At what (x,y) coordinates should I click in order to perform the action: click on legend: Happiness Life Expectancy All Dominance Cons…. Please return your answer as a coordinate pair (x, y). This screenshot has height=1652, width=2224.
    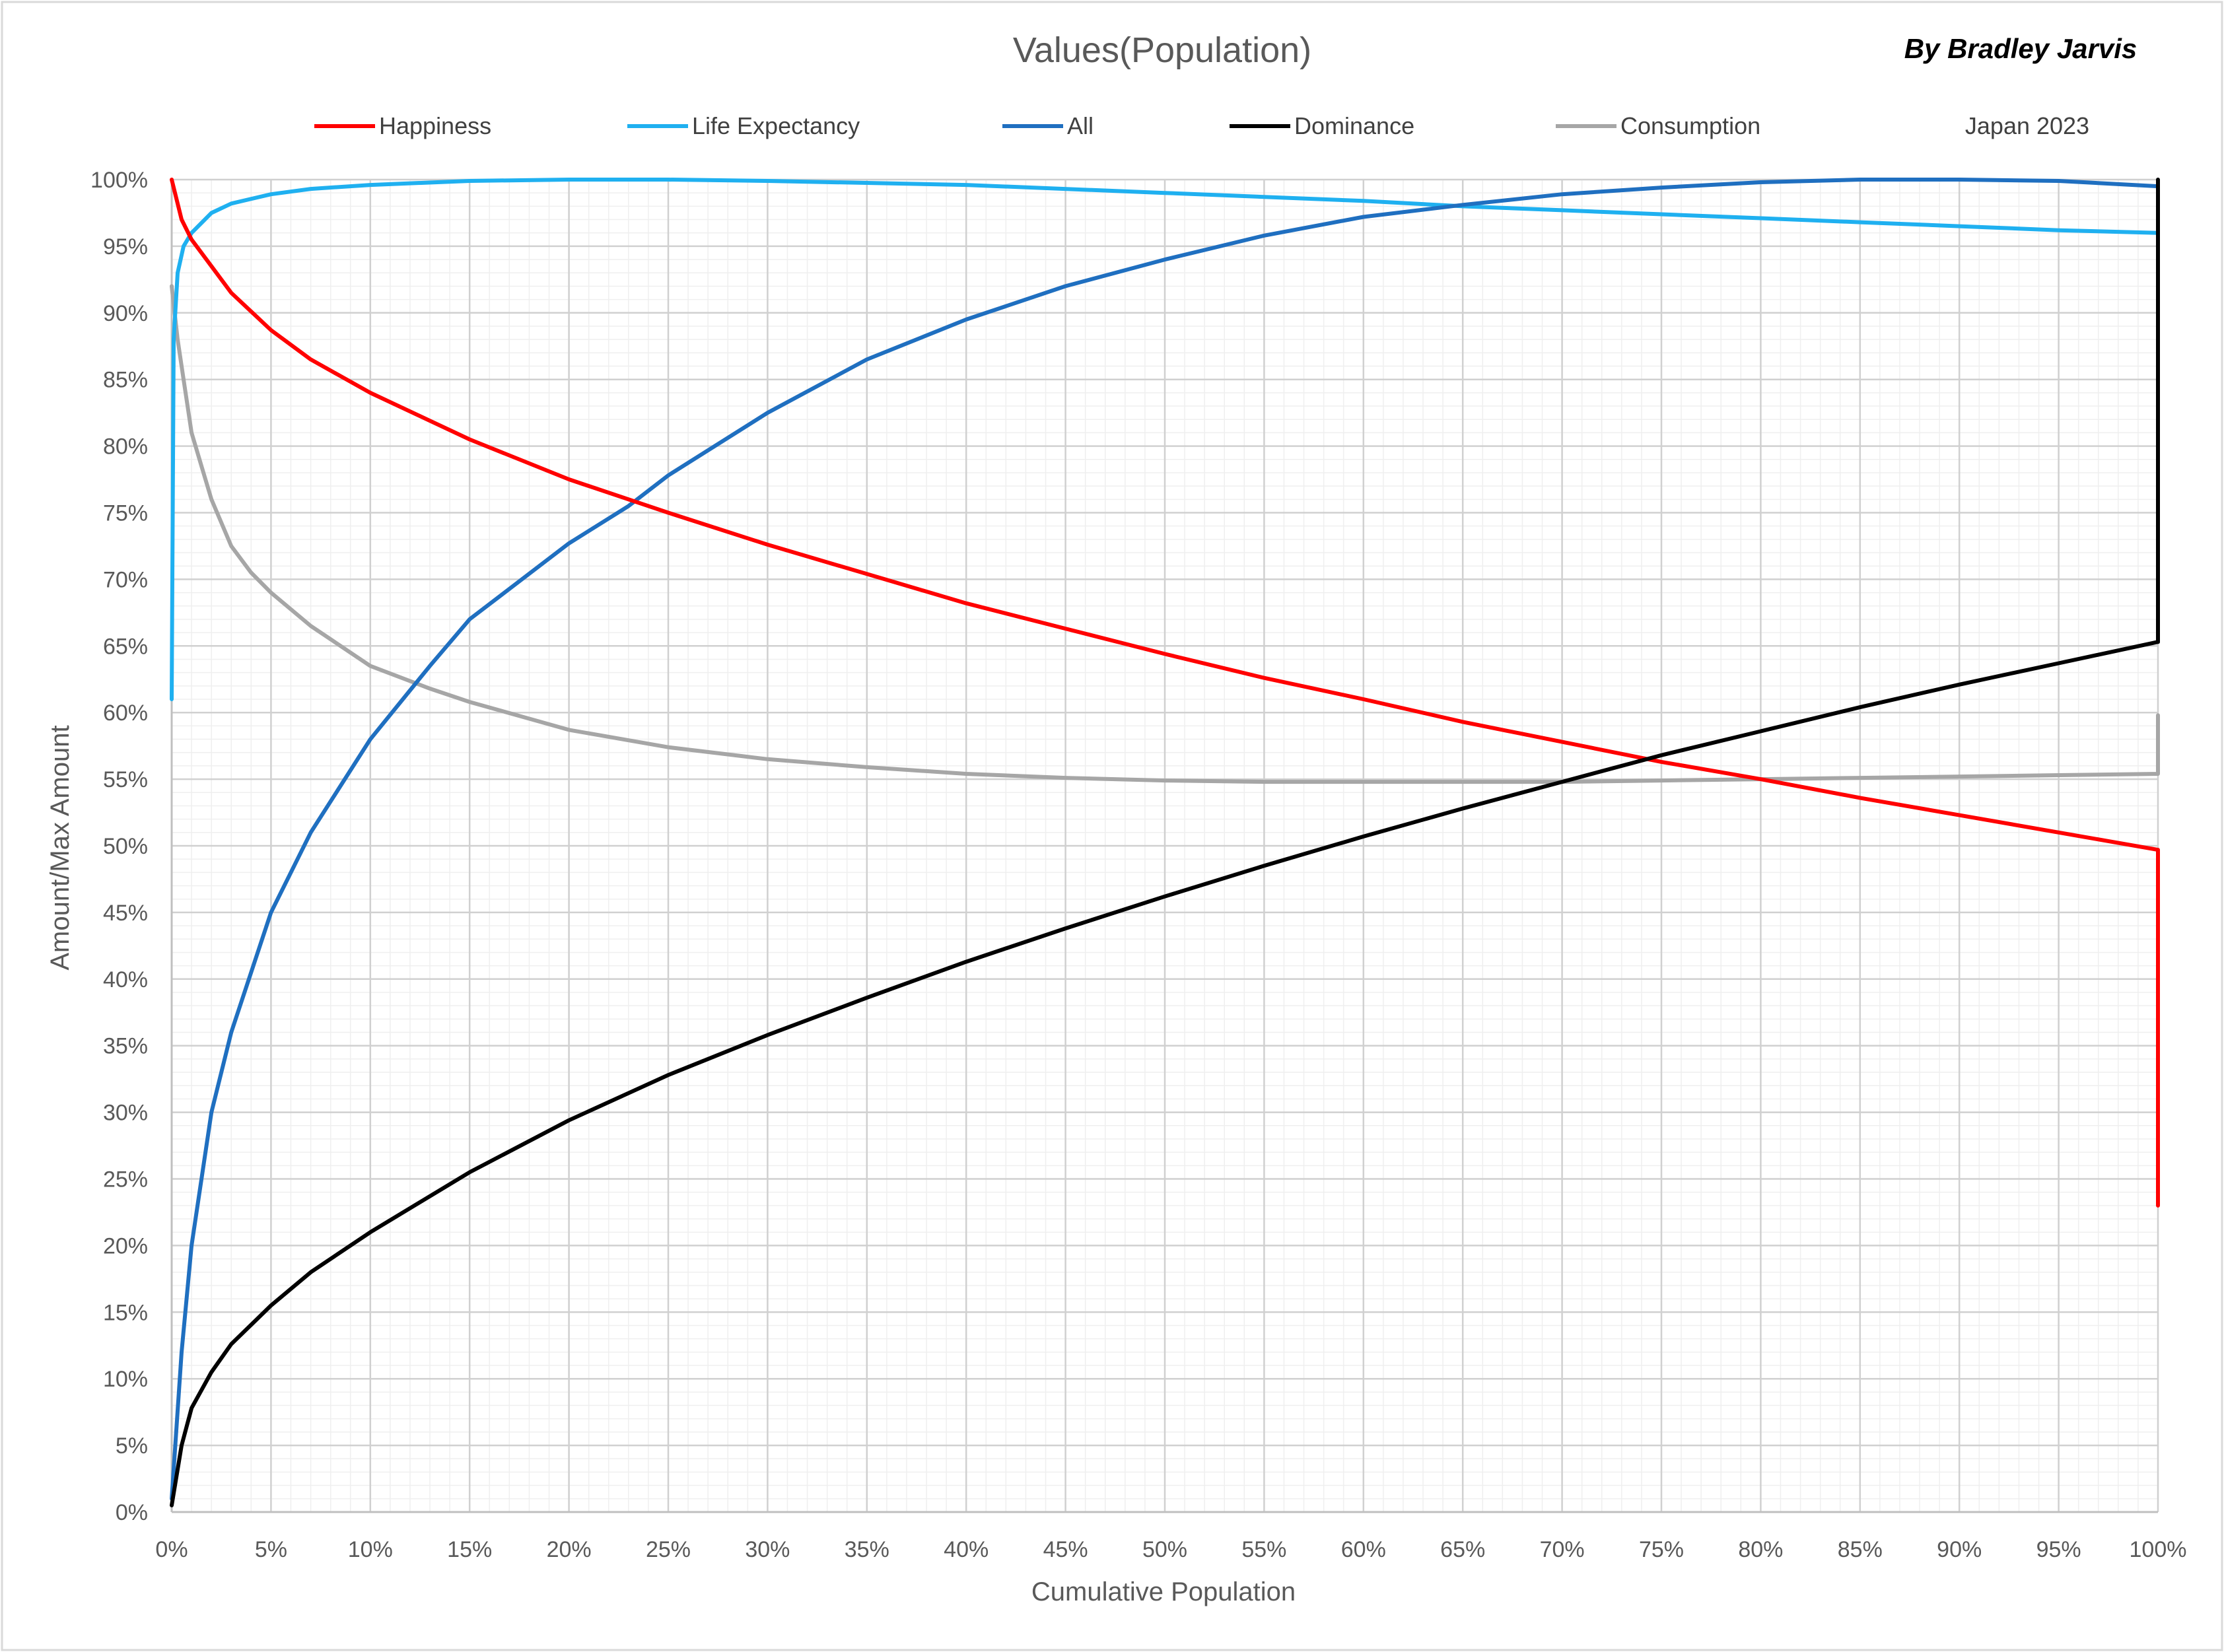
    Looking at the image, I should click on (1037, 125).